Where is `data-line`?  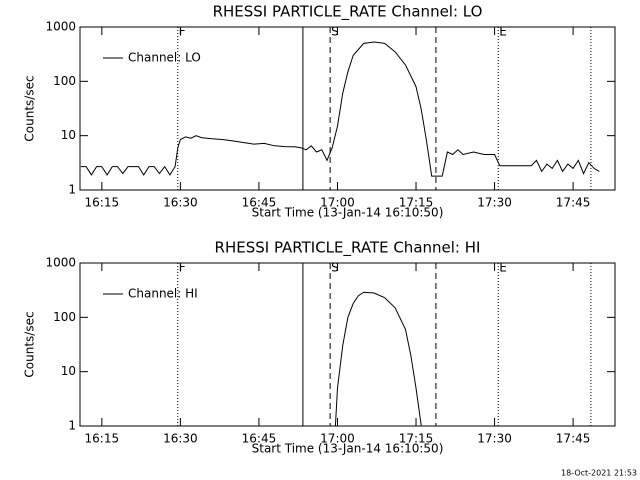 data-line is located at coordinates (378, 359).